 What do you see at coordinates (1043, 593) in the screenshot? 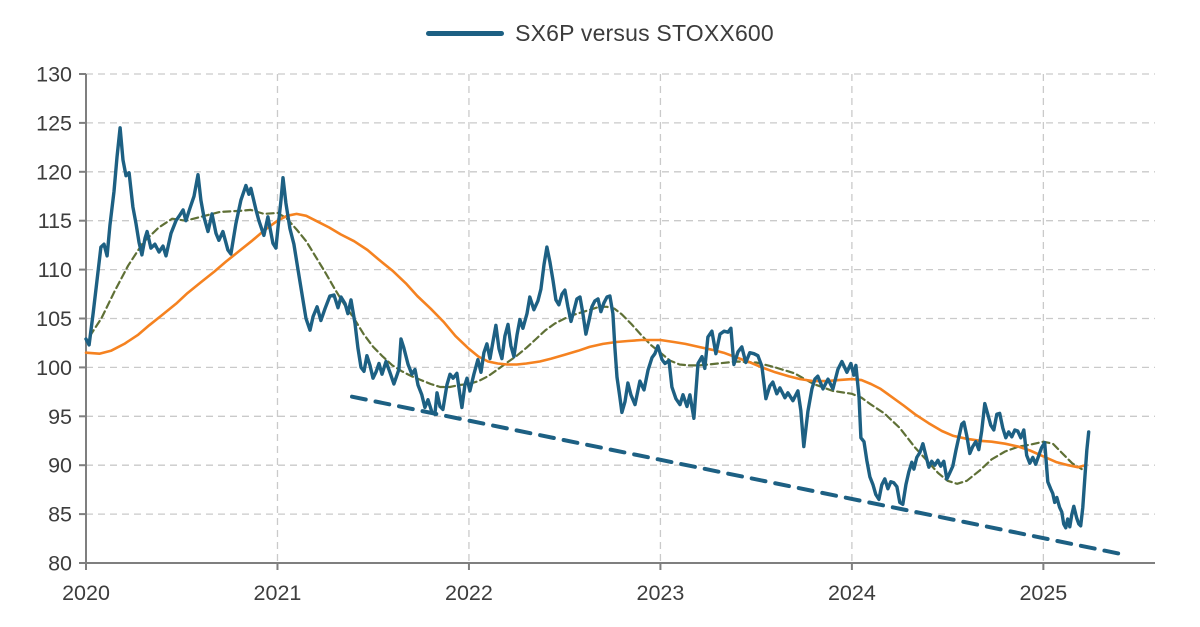
I see `x-tick-label: 2025` at bounding box center [1043, 593].